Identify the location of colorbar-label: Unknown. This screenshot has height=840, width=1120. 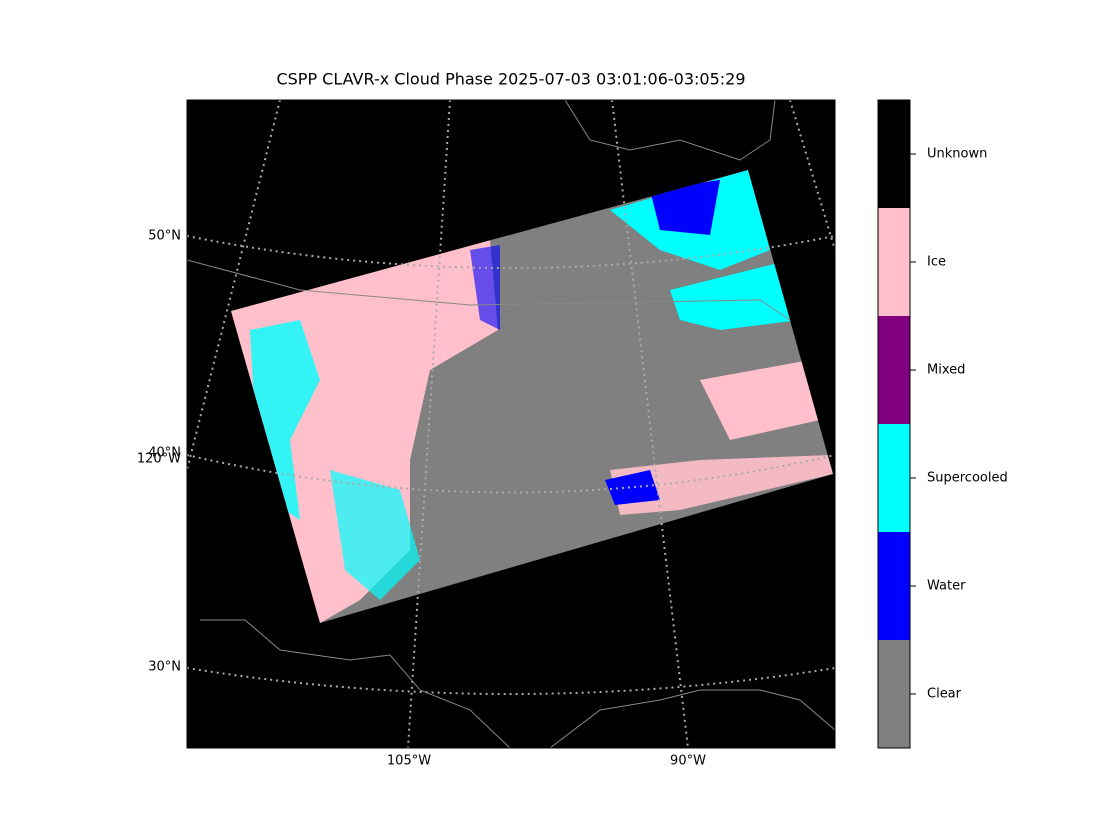
(957, 154).